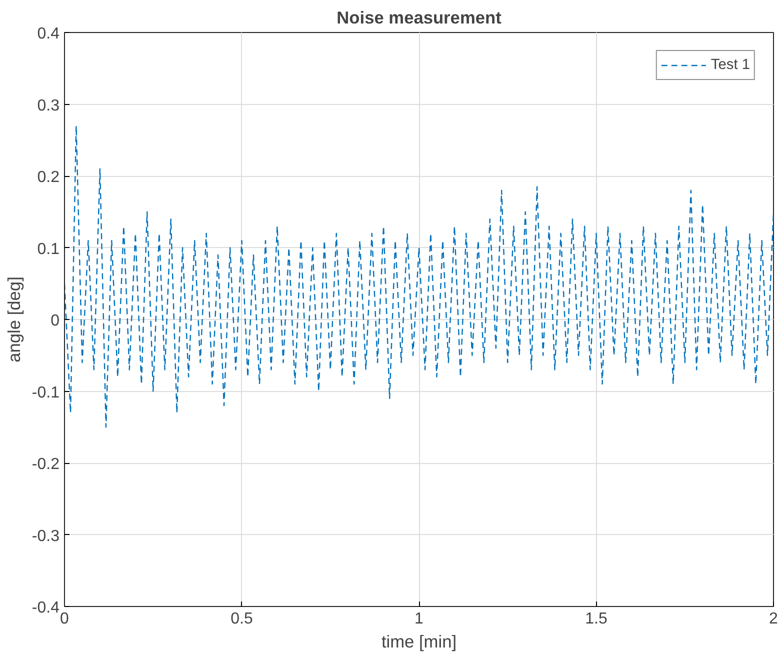 This screenshot has height=654, width=779. I want to click on y-tick-label: -0.2, so click(46, 464).